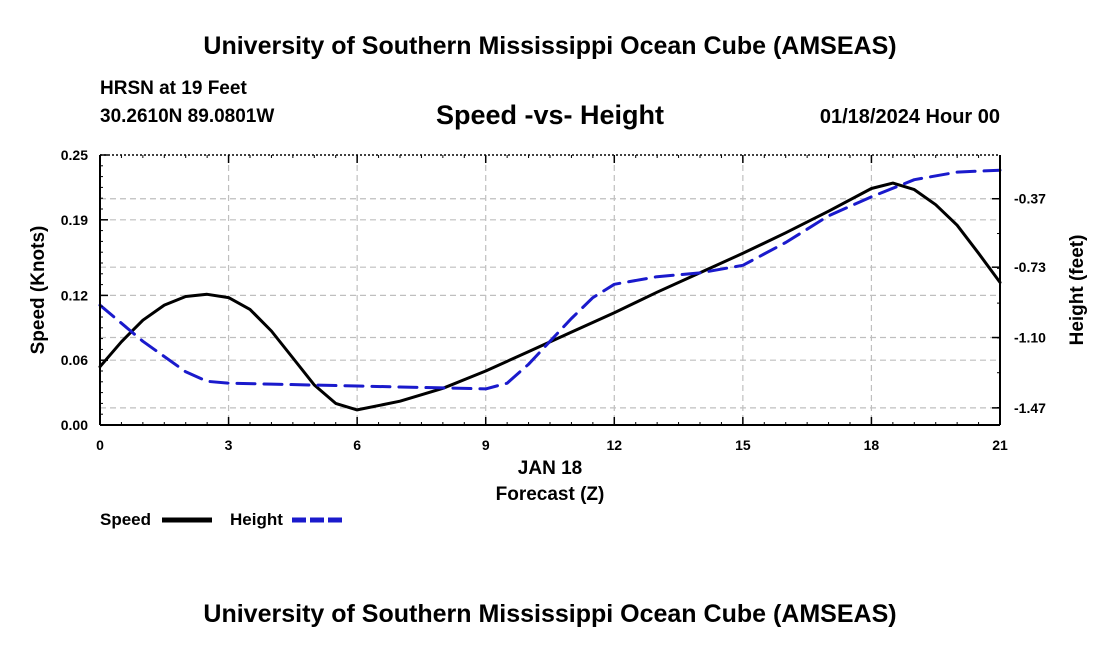 The width and height of the screenshot is (1100, 650). Describe the element at coordinates (229, 445) in the screenshot. I see `x-tick-label: 3` at that location.